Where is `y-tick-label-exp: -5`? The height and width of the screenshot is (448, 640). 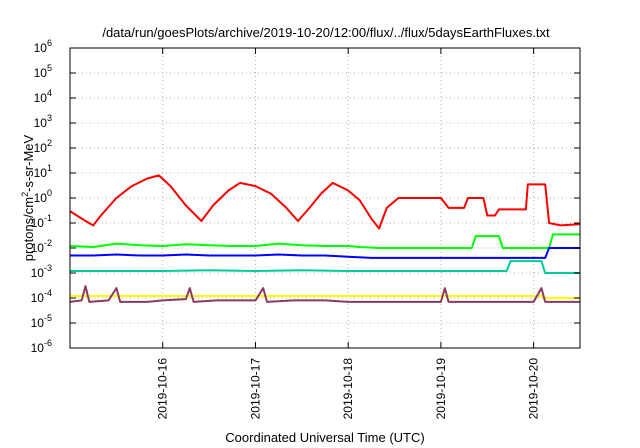
y-tick-label-exp: -5 is located at coordinates (48, 318).